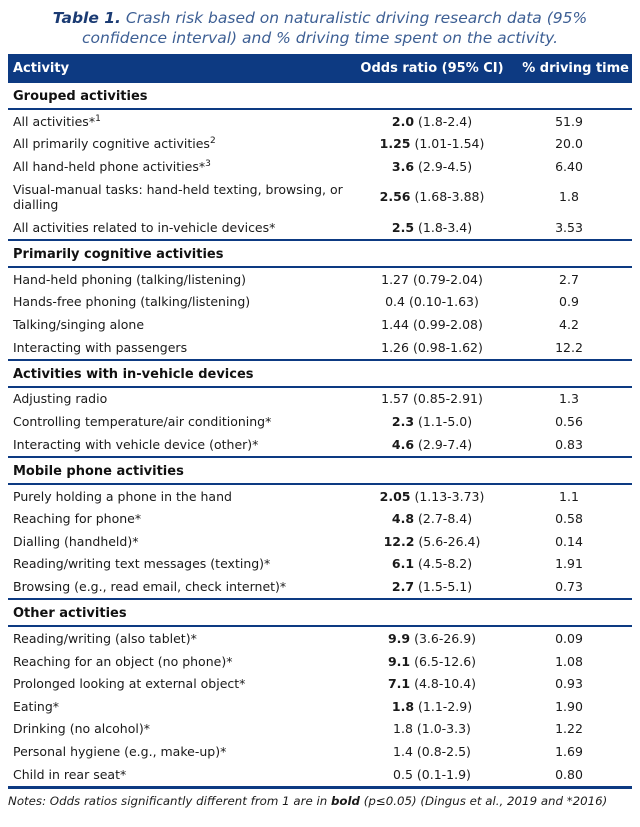 This screenshot has height=827, width=640. What do you see at coordinates (574, 588) in the screenshot?
I see `driving-time-cell: 0.73` at bounding box center [574, 588].